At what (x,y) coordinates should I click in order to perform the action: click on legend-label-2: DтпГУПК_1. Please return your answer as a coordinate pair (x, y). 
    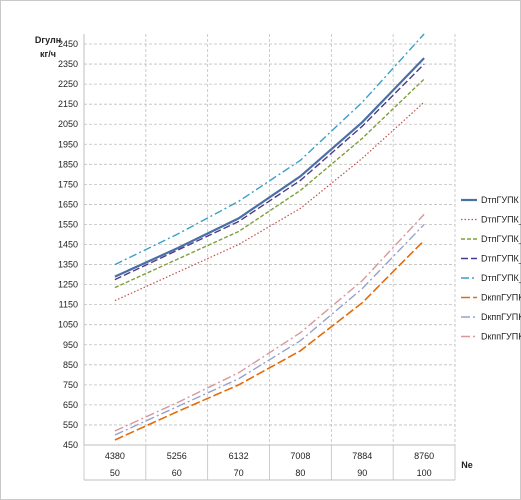
    Looking at the image, I should click on (501, 220).